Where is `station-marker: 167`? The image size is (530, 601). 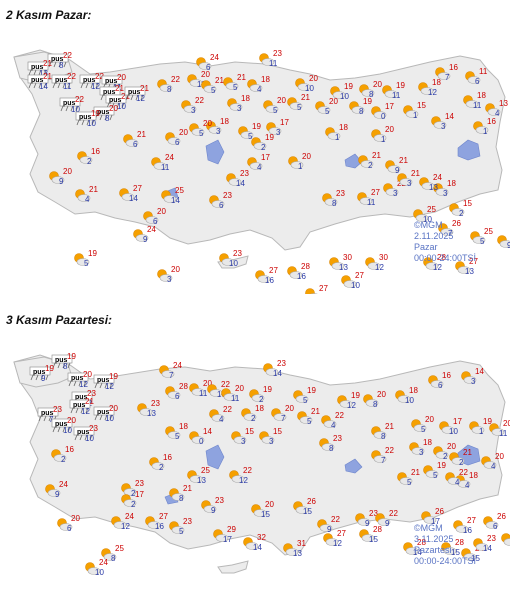 station-marker: 167 is located at coordinates (446, 72).